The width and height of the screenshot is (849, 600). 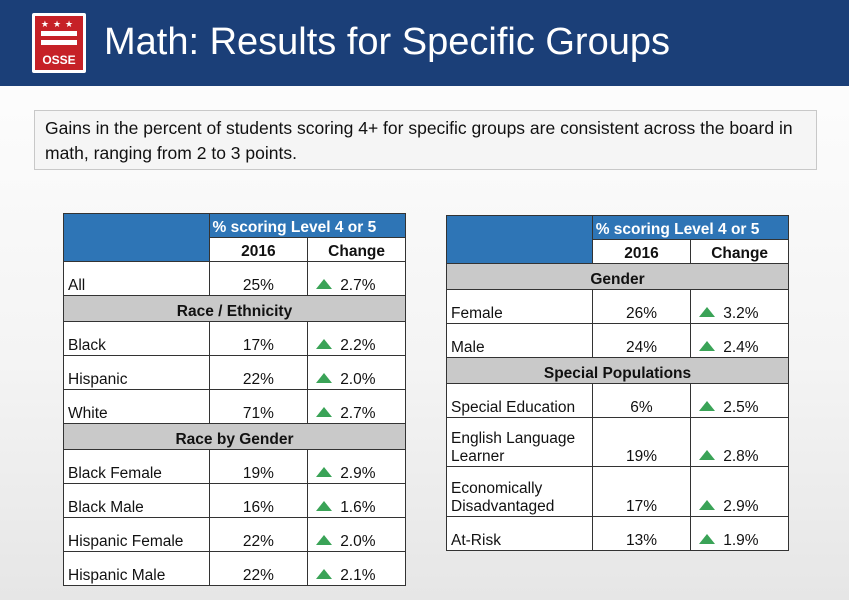 I want to click on table-row: Special Education 6% 2.5%, so click(x=617, y=400).